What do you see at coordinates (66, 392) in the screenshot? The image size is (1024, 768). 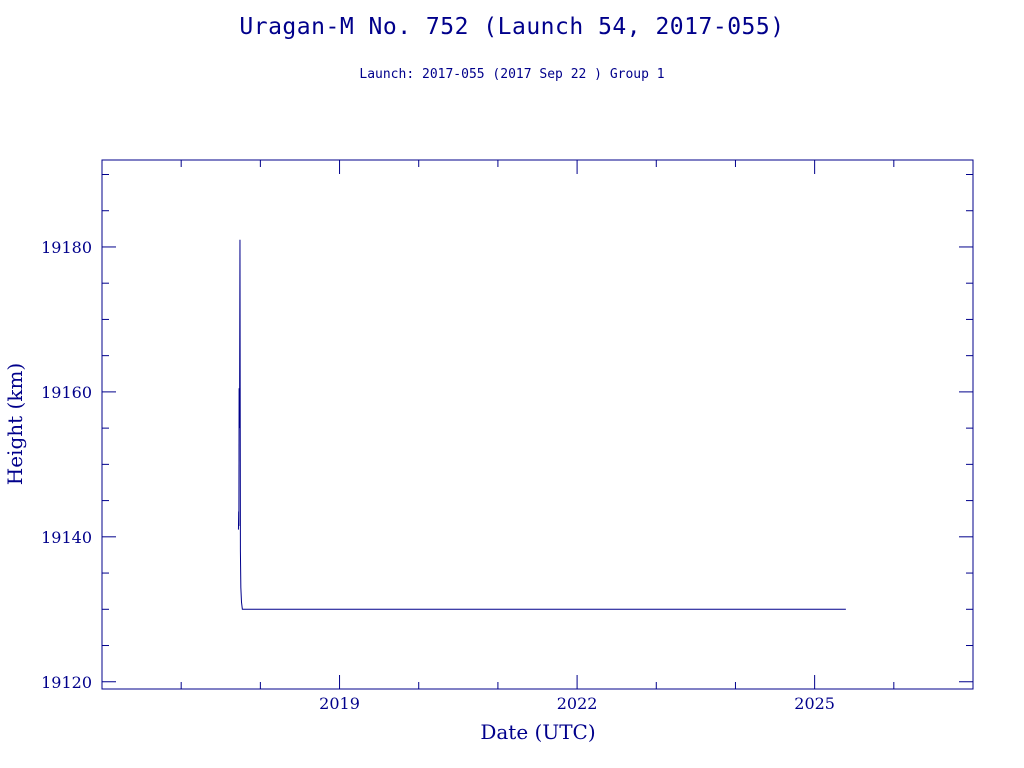 I see `y-tick-label: 19160` at bounding box center [66, 392].